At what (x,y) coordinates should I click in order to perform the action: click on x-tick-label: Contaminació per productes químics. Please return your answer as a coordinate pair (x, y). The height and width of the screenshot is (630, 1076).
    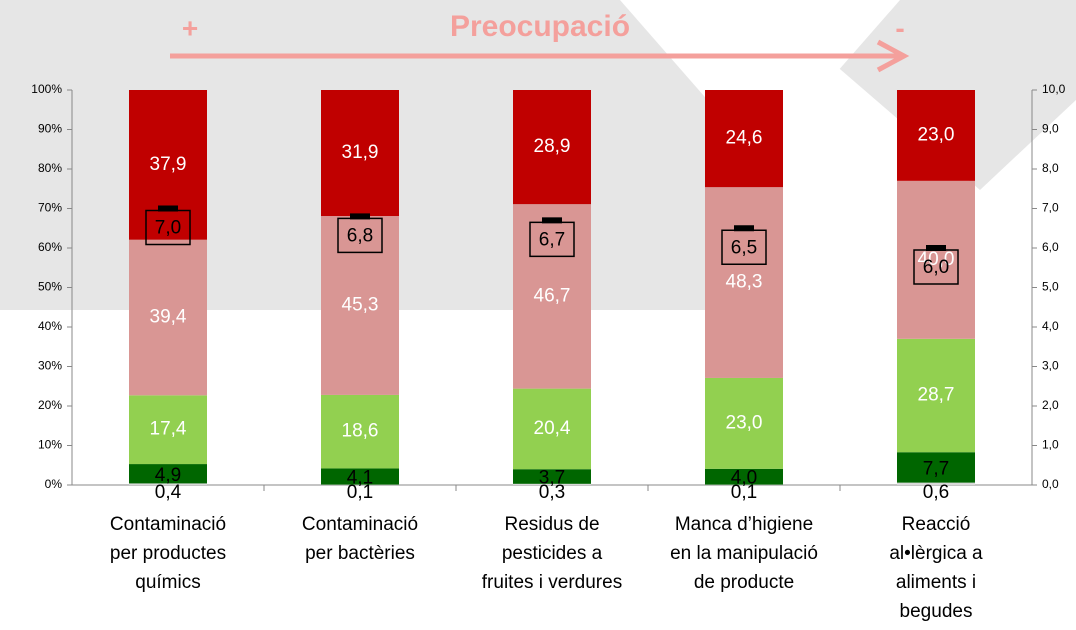
    Looking at the image, I should click on (168, 553).